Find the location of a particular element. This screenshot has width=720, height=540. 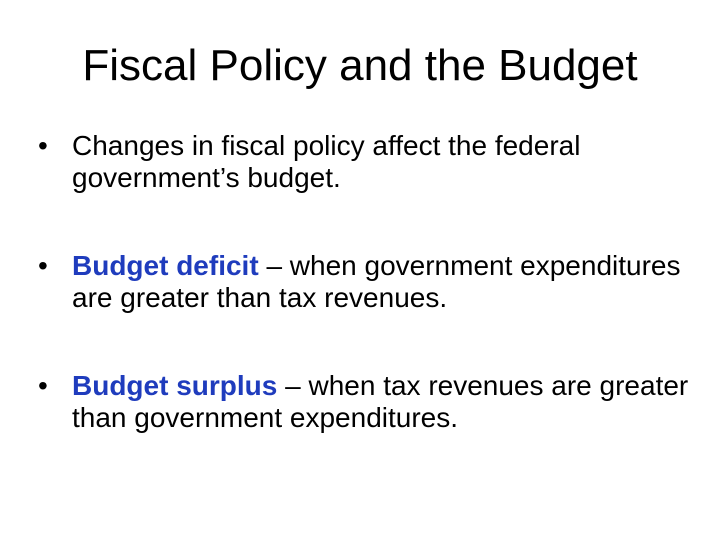

bullet-term: Budget deficit is located at coordinates (165, 265).